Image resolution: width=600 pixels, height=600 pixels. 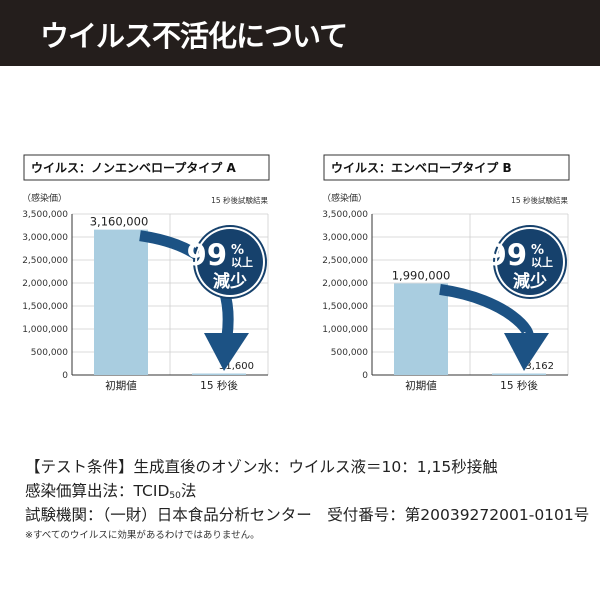 What do you see at coordinates (119, 222) in the screenshot?
I see `data-label-initial: 3,160,000` at bounding box center [119, 222].